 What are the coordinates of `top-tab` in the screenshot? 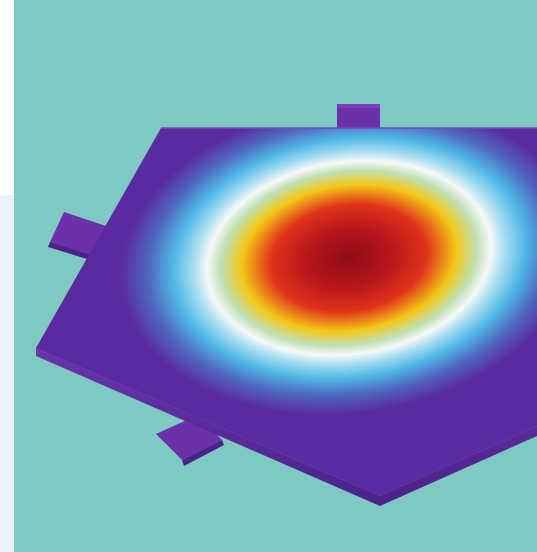 It's located at (358, 117).